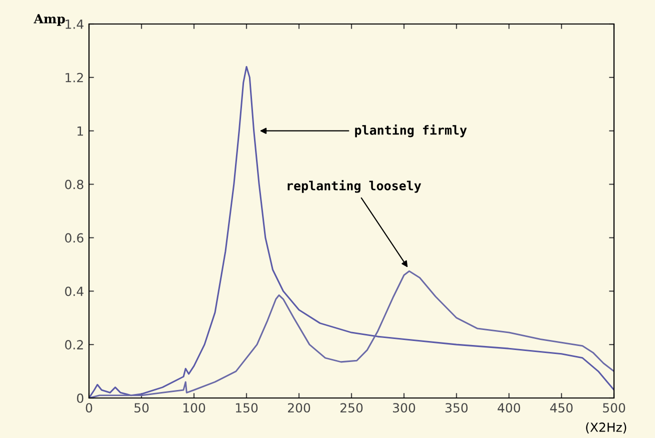  What do you see at coordinates (74, 238) in the screenshot?
I see `y-tick-label: 0.6` at bounding box center [74, 238].